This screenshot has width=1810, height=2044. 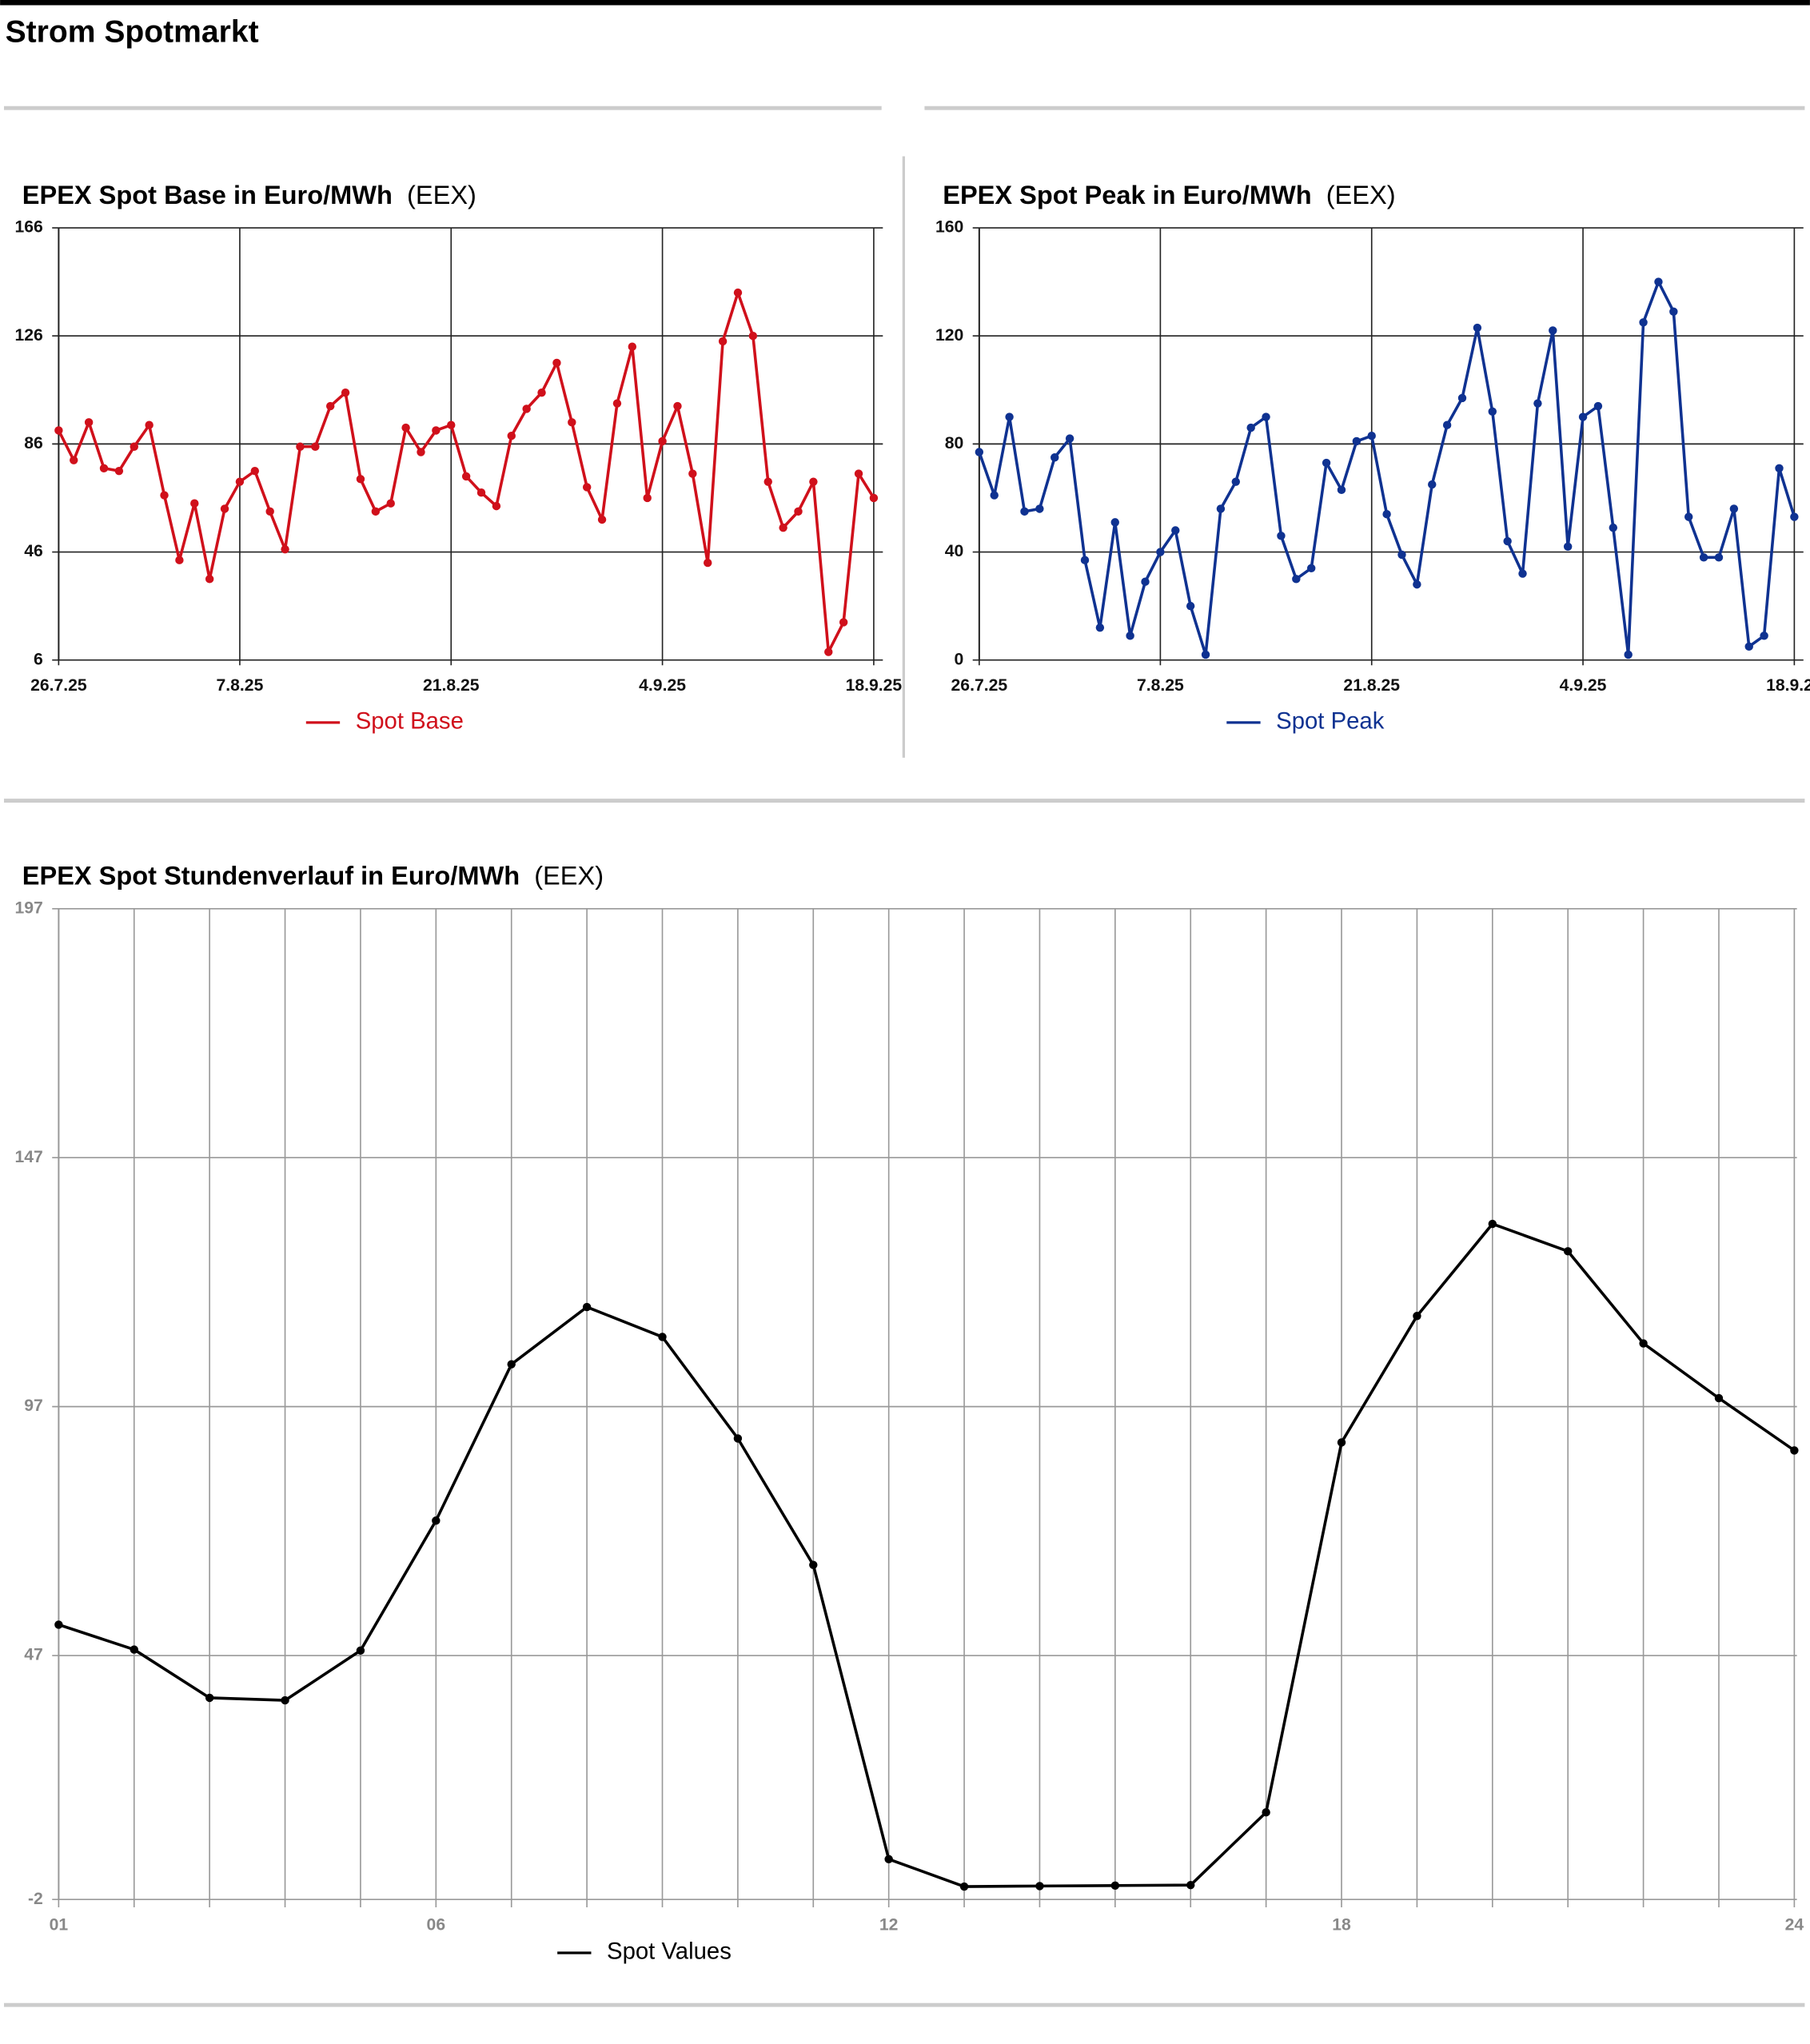 I want to click on x-tick-label: 18, so click(x=1341, y=1924).